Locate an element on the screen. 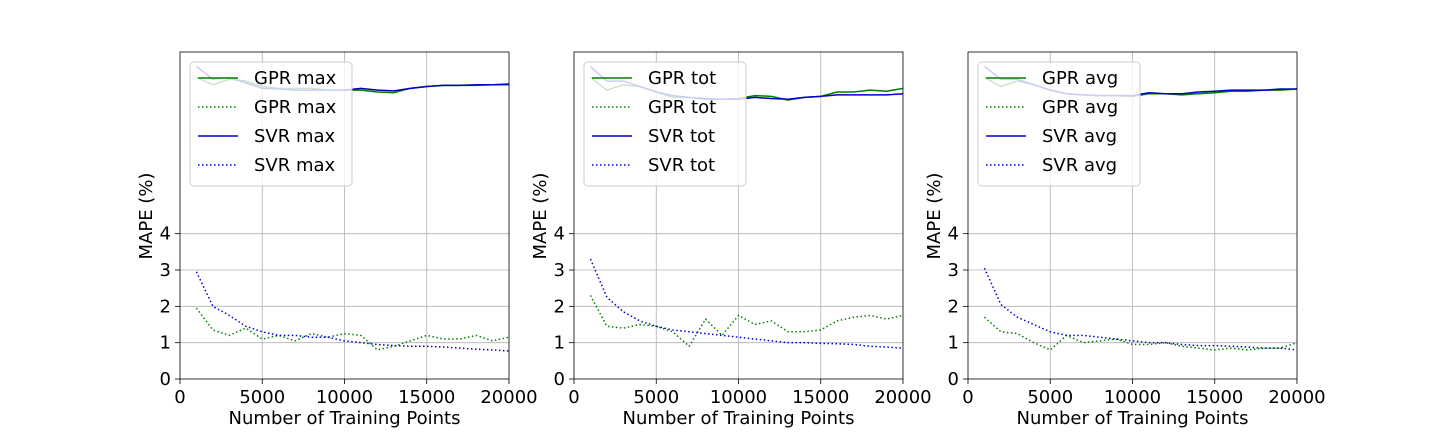 Image resolution: width=1440 pixels, height=432 pixels. legend: GPR tot GPR tot SVR tot SVR tot is located at coordinates (665, 124).